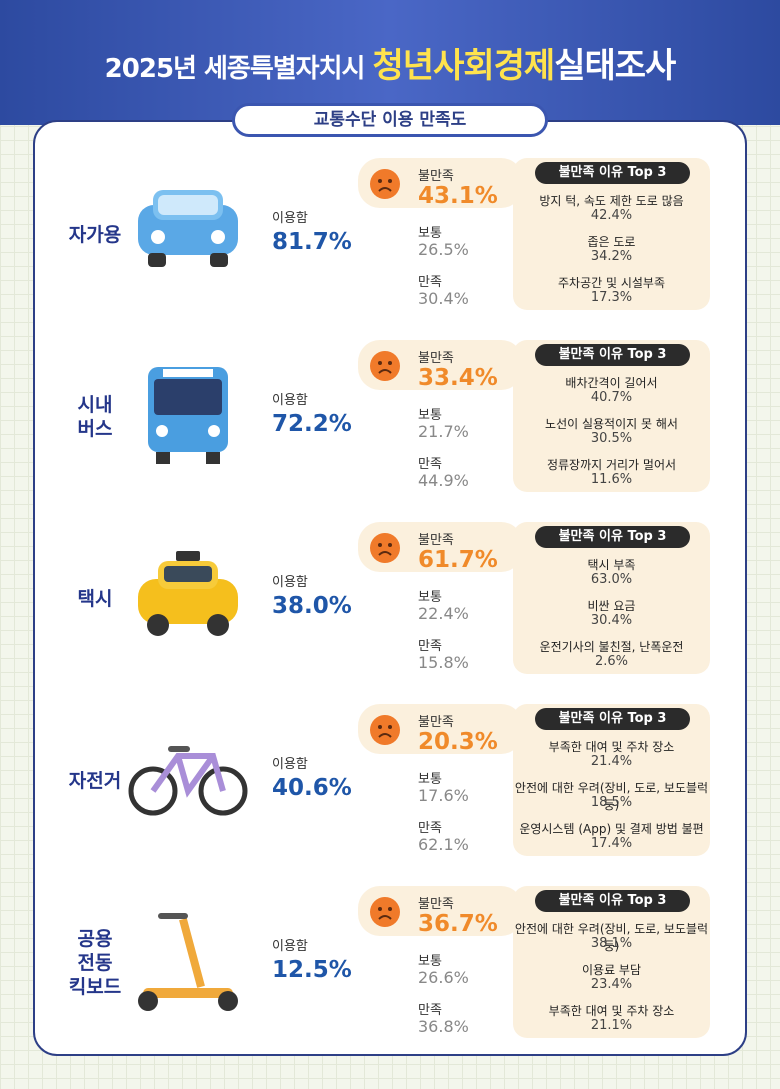 The height and width of the screenshot is (1089, 780). Describe the element at coordinates (611, 984) in the screenshot. I see `reason-value: 23.4%` at that location.